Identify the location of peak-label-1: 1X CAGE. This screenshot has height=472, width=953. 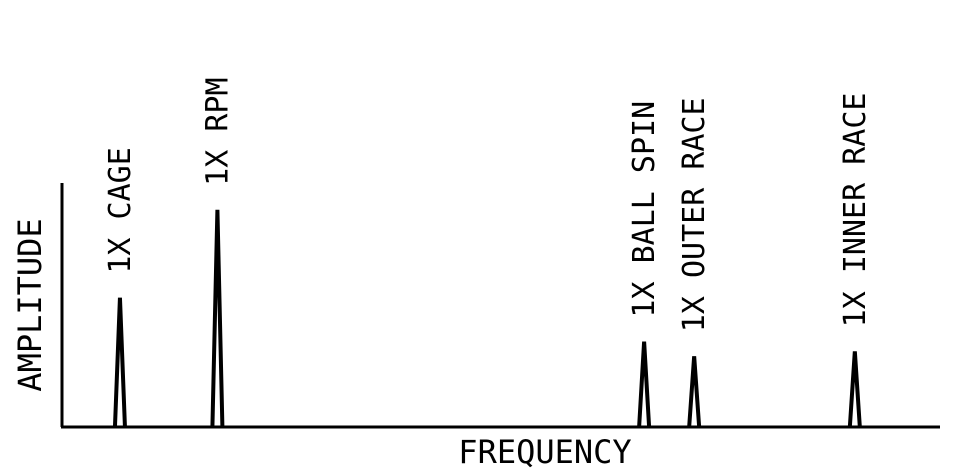
(120, 210).